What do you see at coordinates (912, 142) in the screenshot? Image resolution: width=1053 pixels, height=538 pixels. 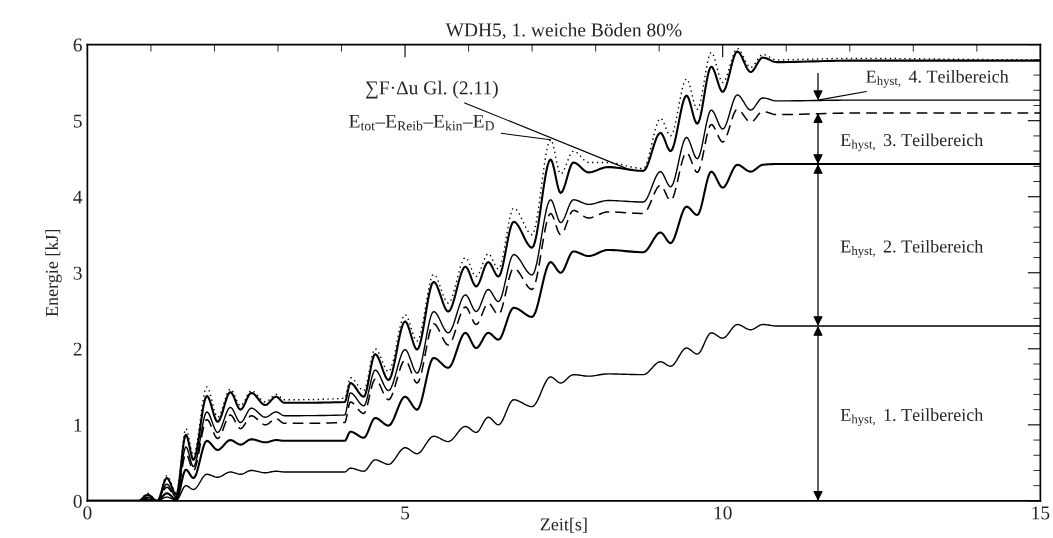 I see `annotation: E$_{hyst,}$ 3. Teilbereich` at bounding box center [912, 142].